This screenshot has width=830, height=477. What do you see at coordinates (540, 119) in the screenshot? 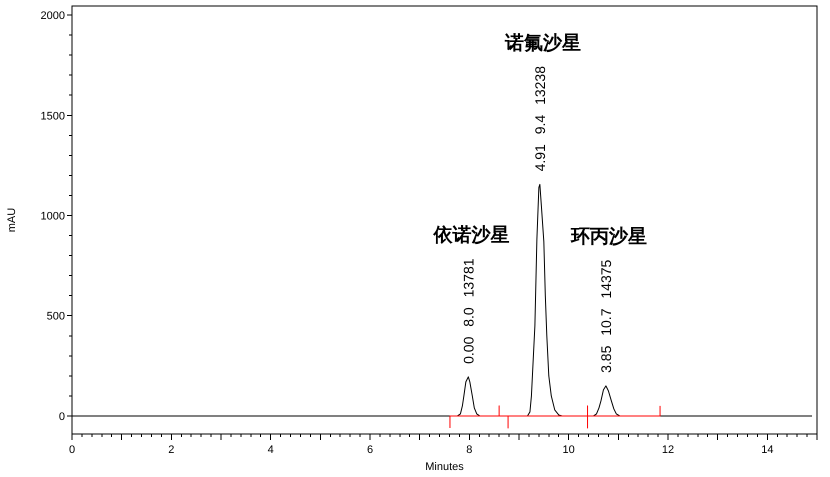
I see `annotation: 4.91 9.4 13238` at bounding box center [540, 119].